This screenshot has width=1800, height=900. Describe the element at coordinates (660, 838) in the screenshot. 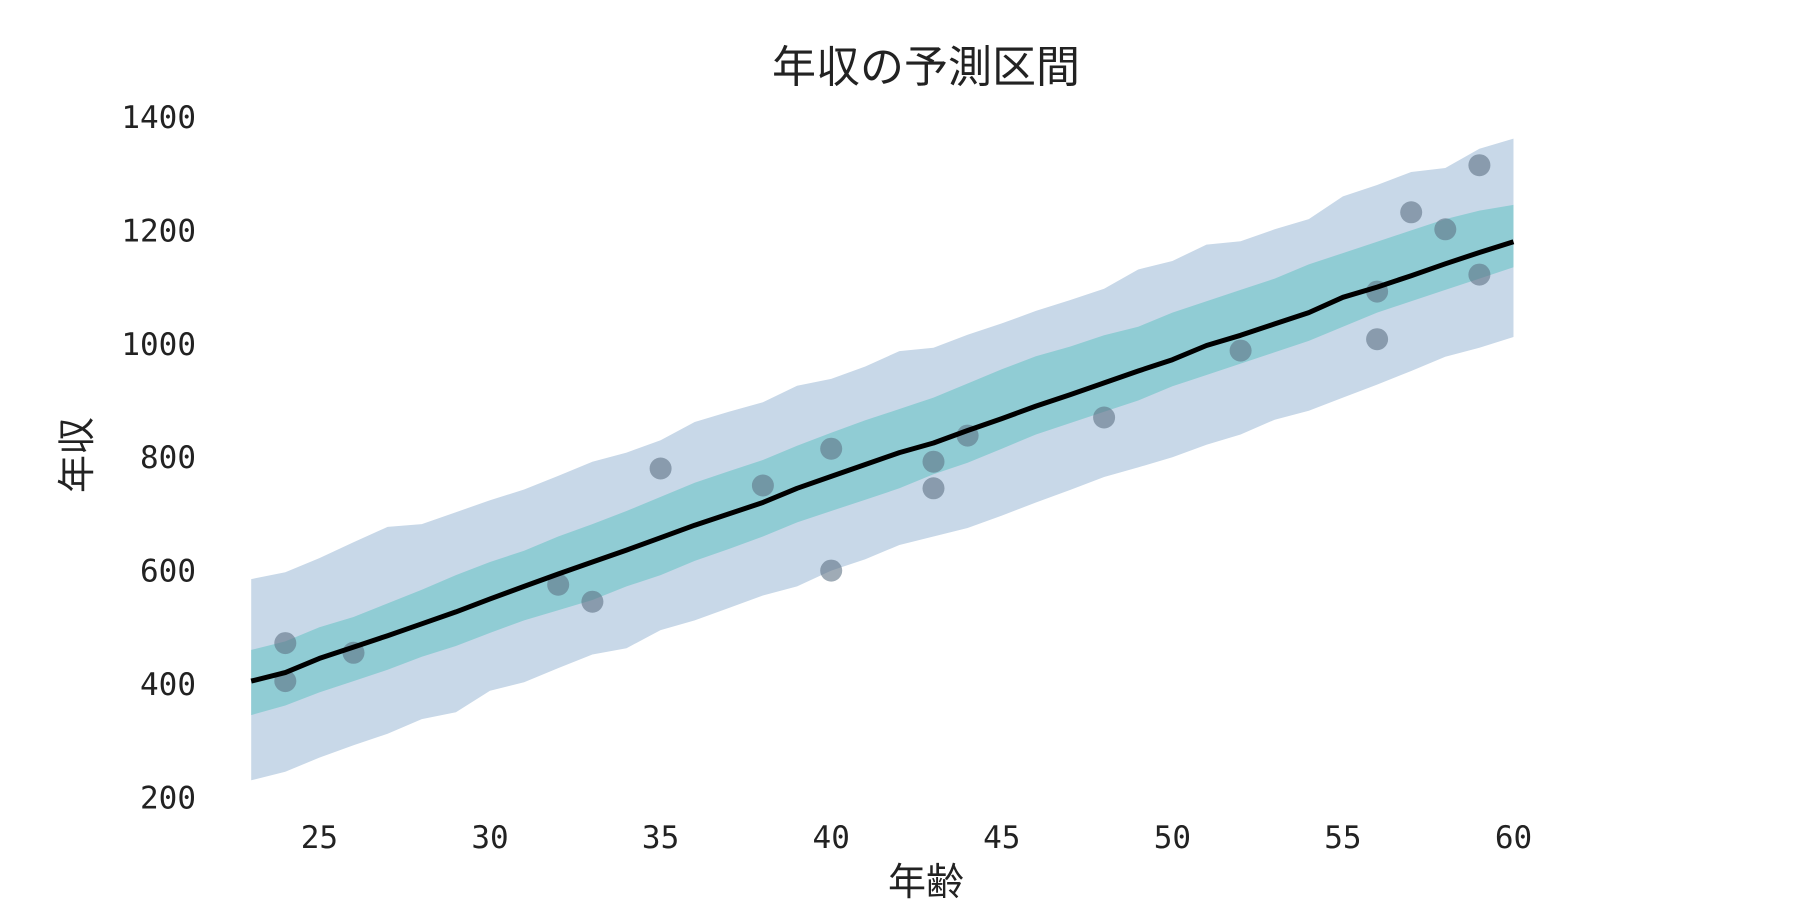

I see `x-tick-label: 35` at that location.